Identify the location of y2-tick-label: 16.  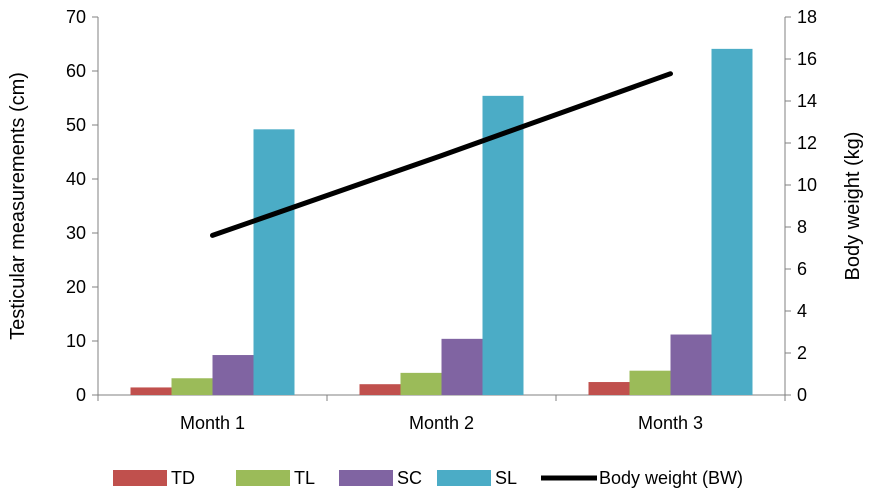
(807, 59).